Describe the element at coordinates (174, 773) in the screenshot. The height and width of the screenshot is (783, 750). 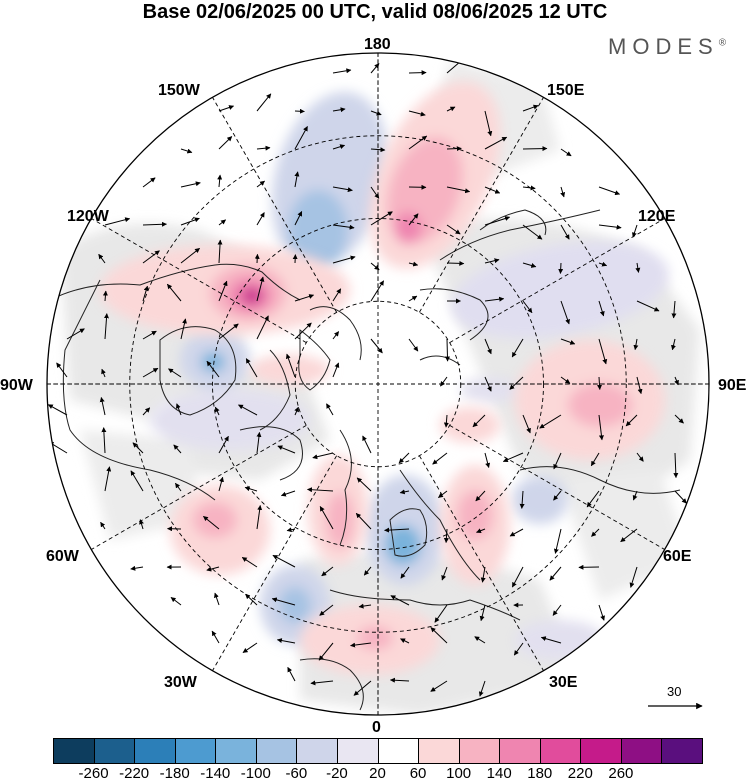
I see `colorbar-tick-label: -180` at that location.